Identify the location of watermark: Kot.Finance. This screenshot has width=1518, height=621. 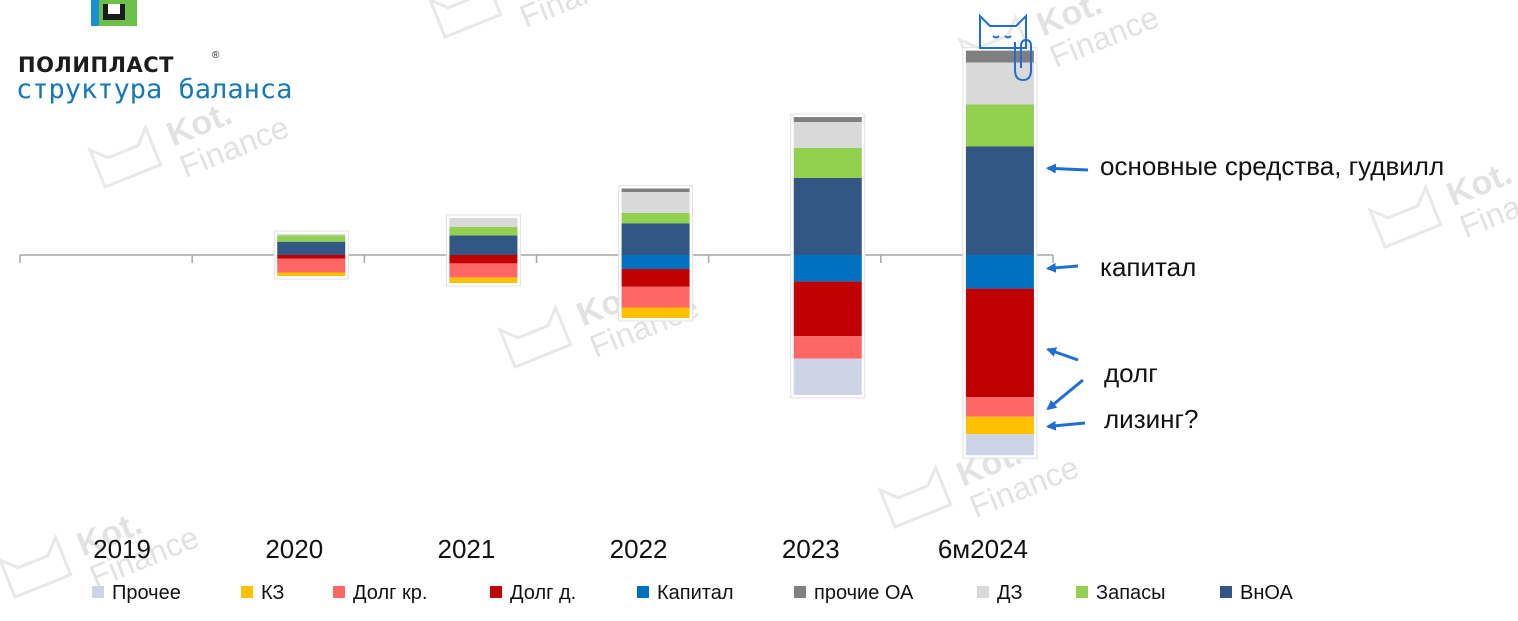
(530, 20).